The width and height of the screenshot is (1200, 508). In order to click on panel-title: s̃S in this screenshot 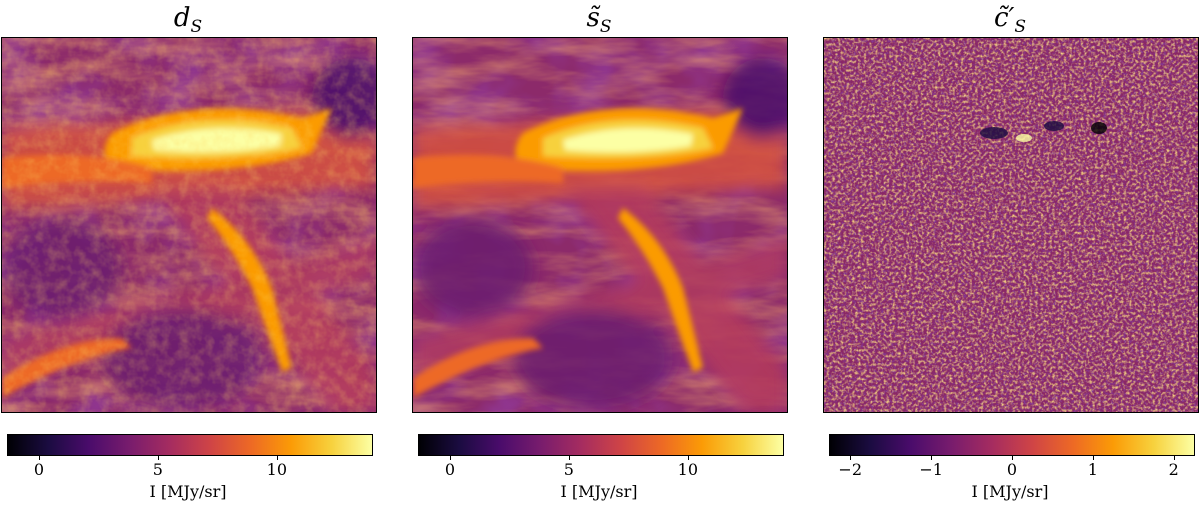, I will do `click(599, 22)`.